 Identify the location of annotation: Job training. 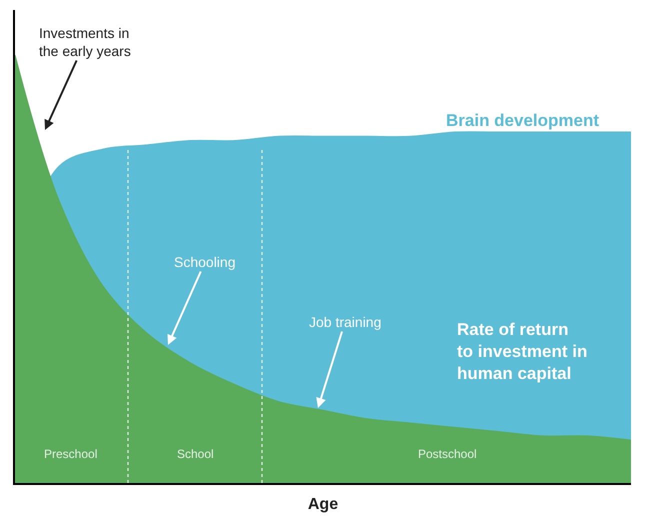
(345, 322).